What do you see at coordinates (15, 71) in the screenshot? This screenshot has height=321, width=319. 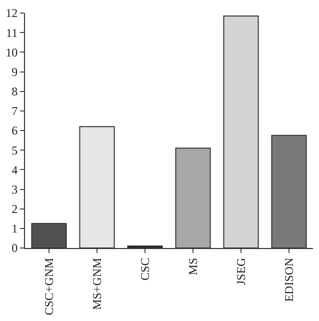 I see `y-tick-label: 9` at bounding box center [15, 71].